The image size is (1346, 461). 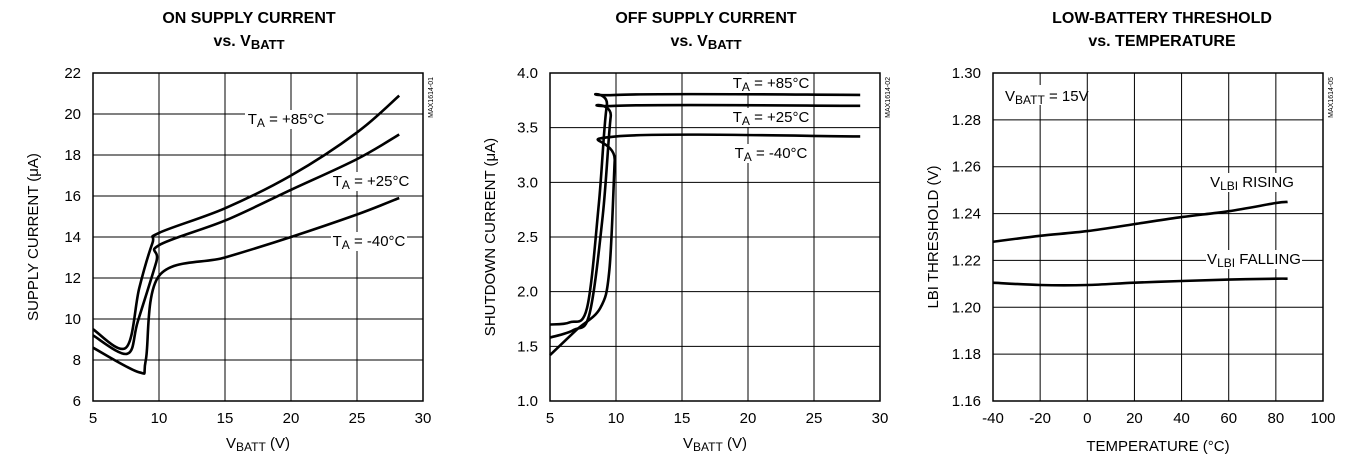 I want to click on x-tick-label: 0, so click(x=1087, y=418).